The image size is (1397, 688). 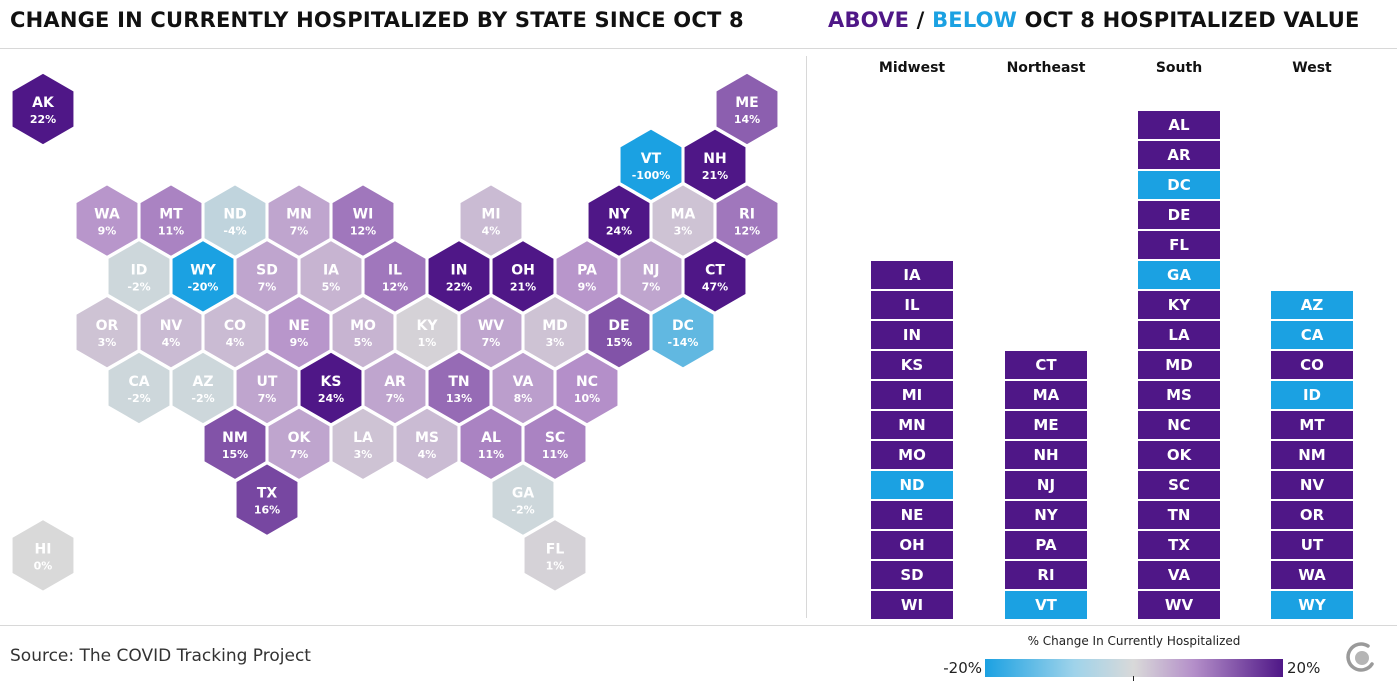 I want to click on state-pct-label: 8%, so click(x=523, y=398).